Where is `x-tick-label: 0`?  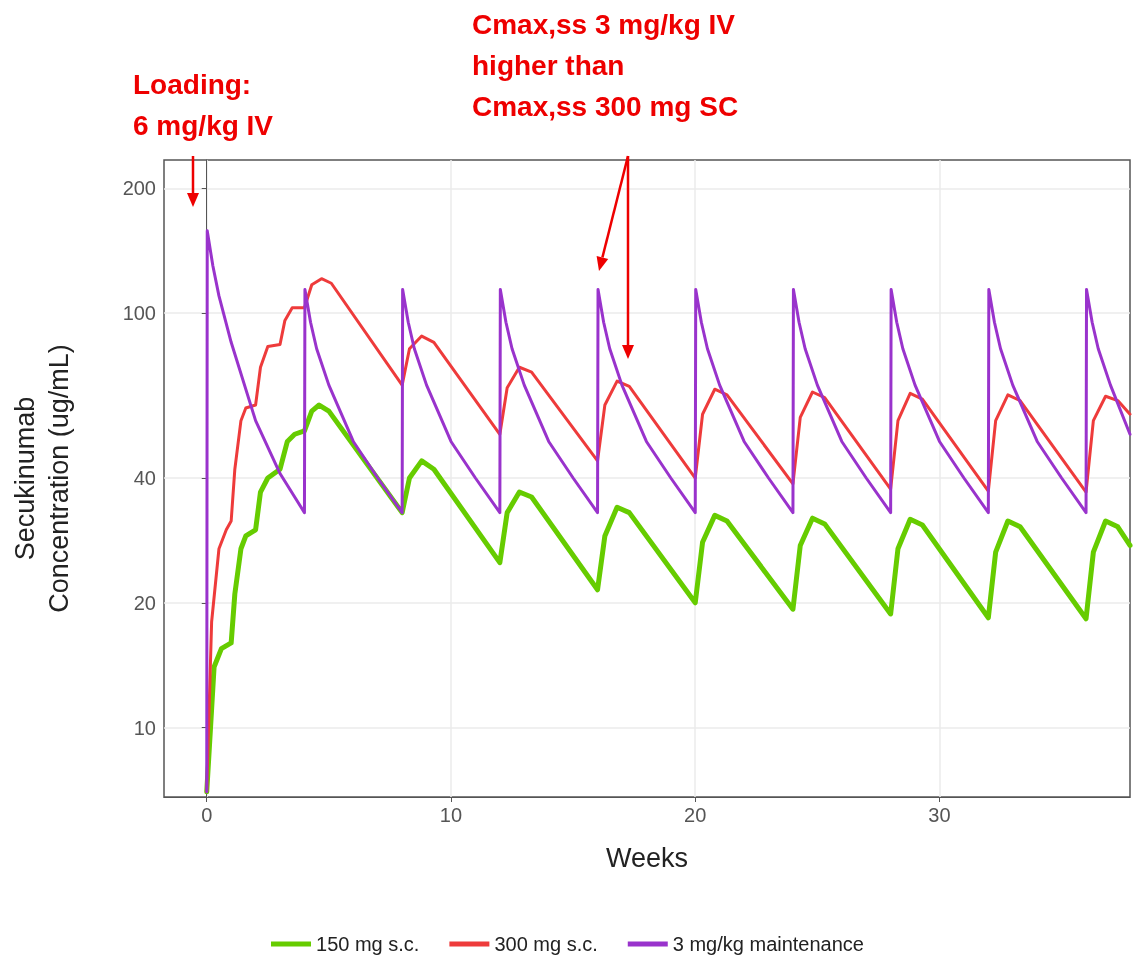
x-tick-label: 0 is located at coordinates (207, 815).